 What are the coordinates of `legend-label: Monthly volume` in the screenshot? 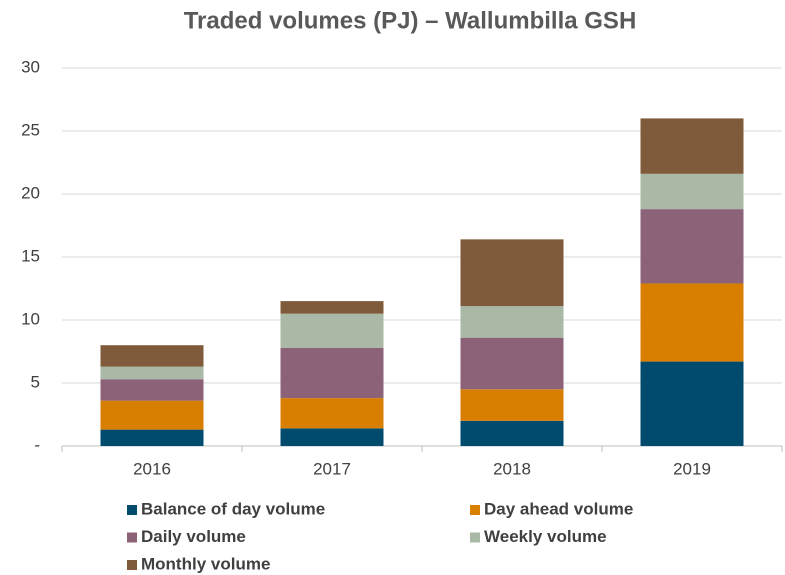 It's located at (205, 563).